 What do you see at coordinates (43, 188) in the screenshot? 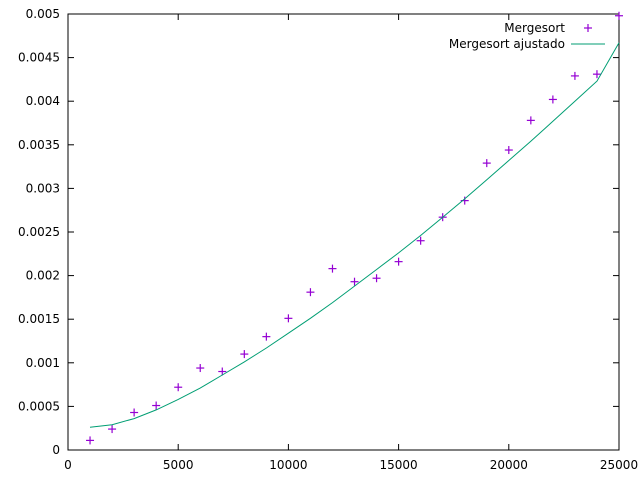
I see `y-tick-label: 0.003` at bounding box center [43, 188].